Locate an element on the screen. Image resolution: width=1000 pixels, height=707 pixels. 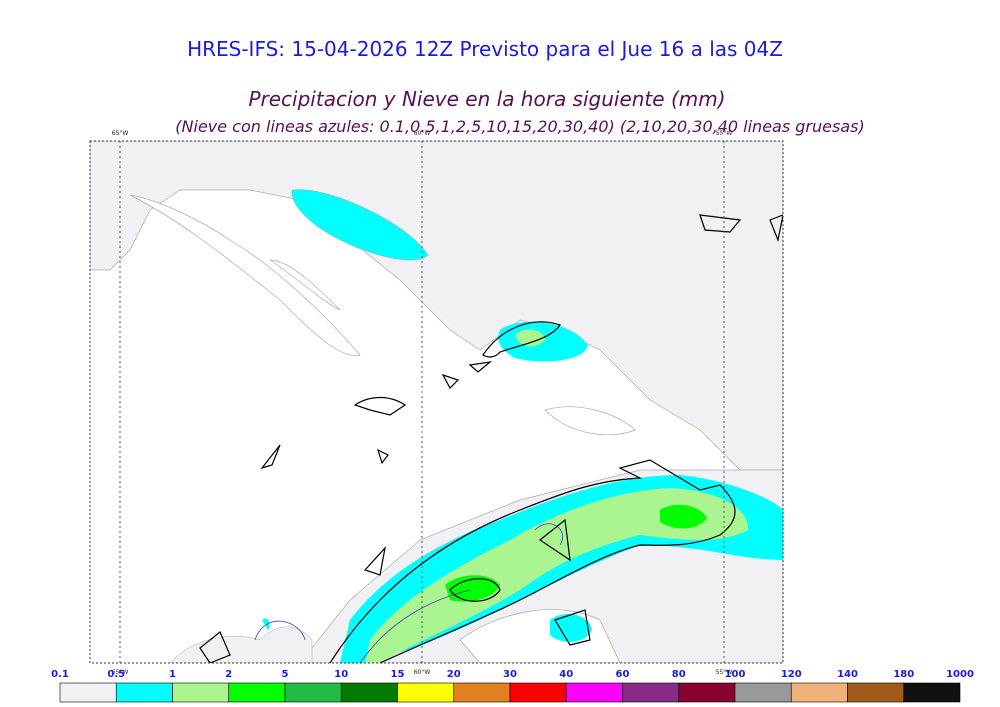
colorbar-label: 1 is located at coordinates (172, 674).